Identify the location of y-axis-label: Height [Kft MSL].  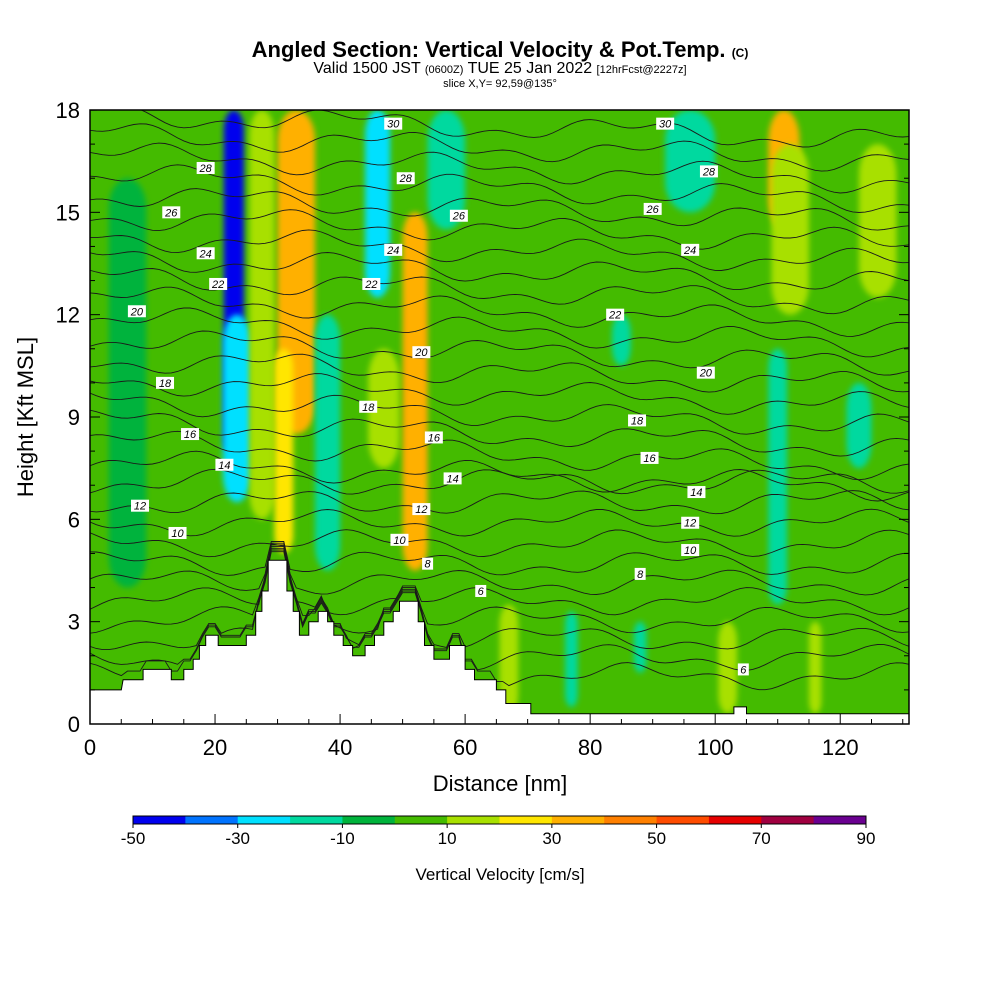
(25, 417).